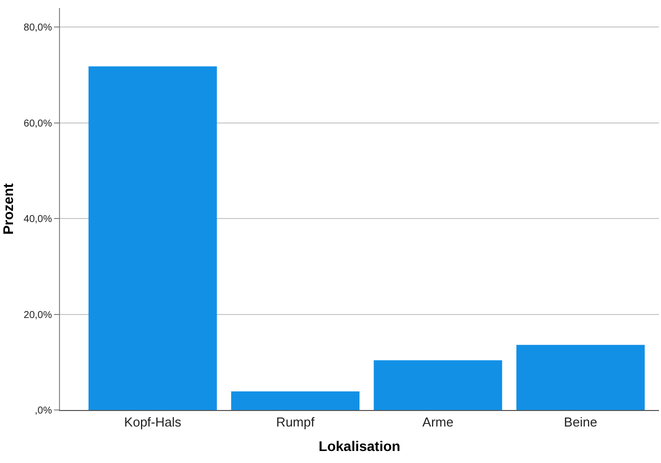 This screenshot has height=463, width=661. I want to click on x-tick-label: Beine, so click(581, 422).